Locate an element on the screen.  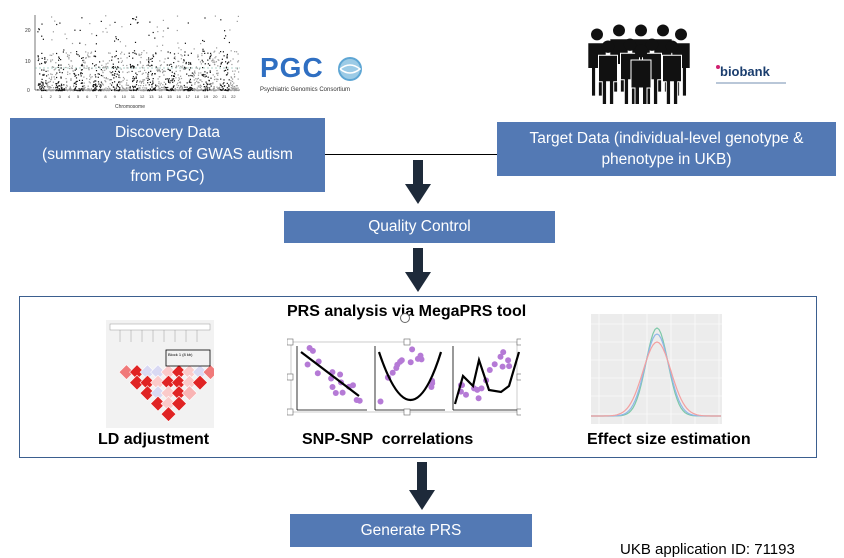
x-tick-label: 19 is located at coordinates (206, 96).